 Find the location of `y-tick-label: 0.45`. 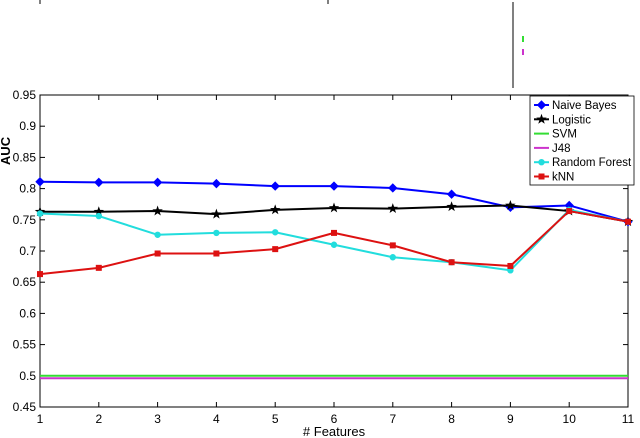

y-tick-label: 0.45 is located at coordinates (25, 407).